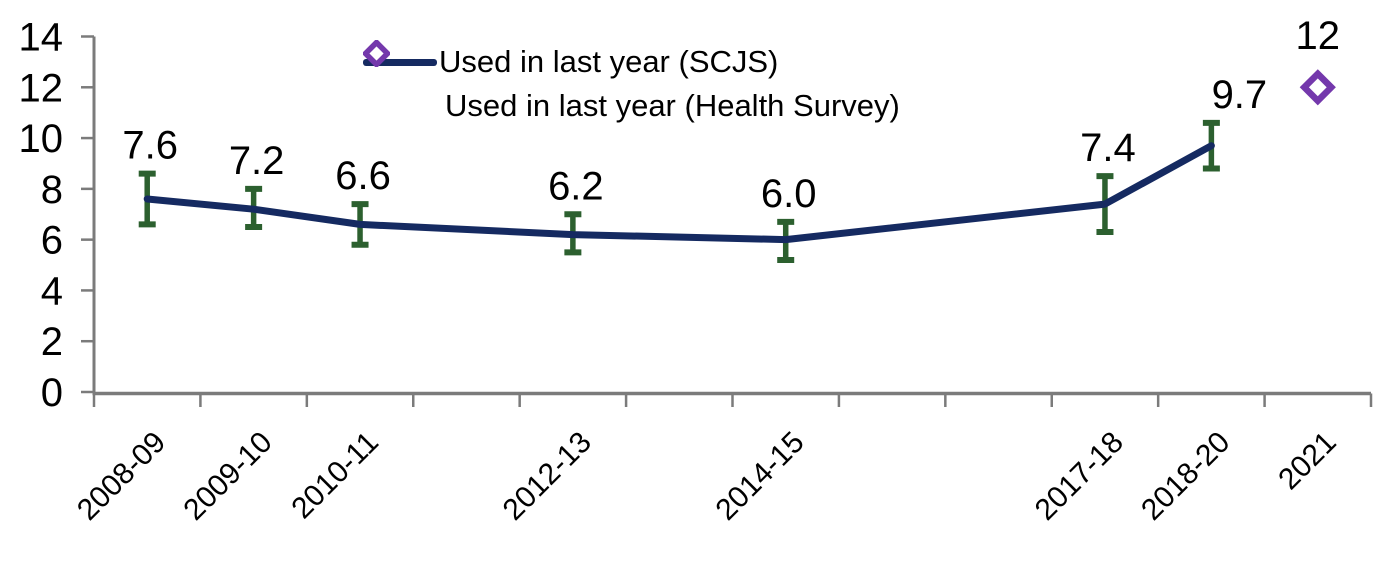 This screenshot has width=1384, height=562. I want to click on x-tick-label: 2012-13, so click(547, 476).